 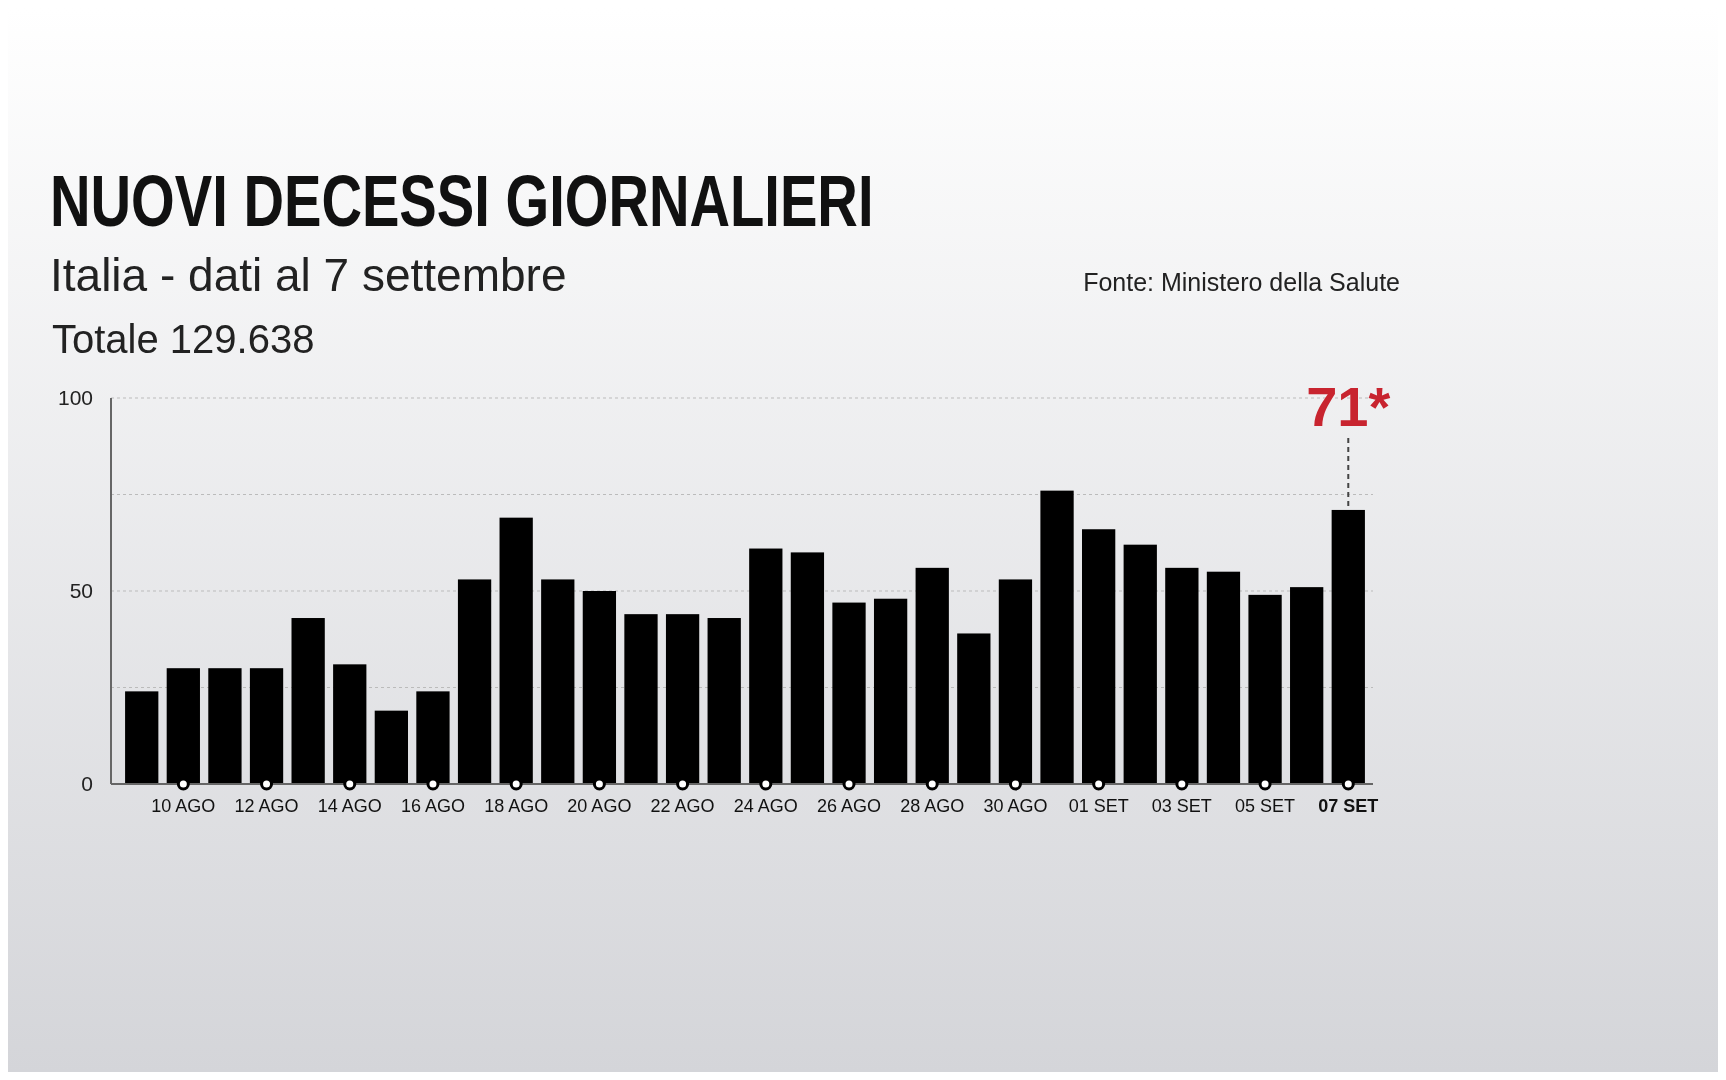 I want to click on x-tick-label: 28 AGO, so click(x=932, y=806).